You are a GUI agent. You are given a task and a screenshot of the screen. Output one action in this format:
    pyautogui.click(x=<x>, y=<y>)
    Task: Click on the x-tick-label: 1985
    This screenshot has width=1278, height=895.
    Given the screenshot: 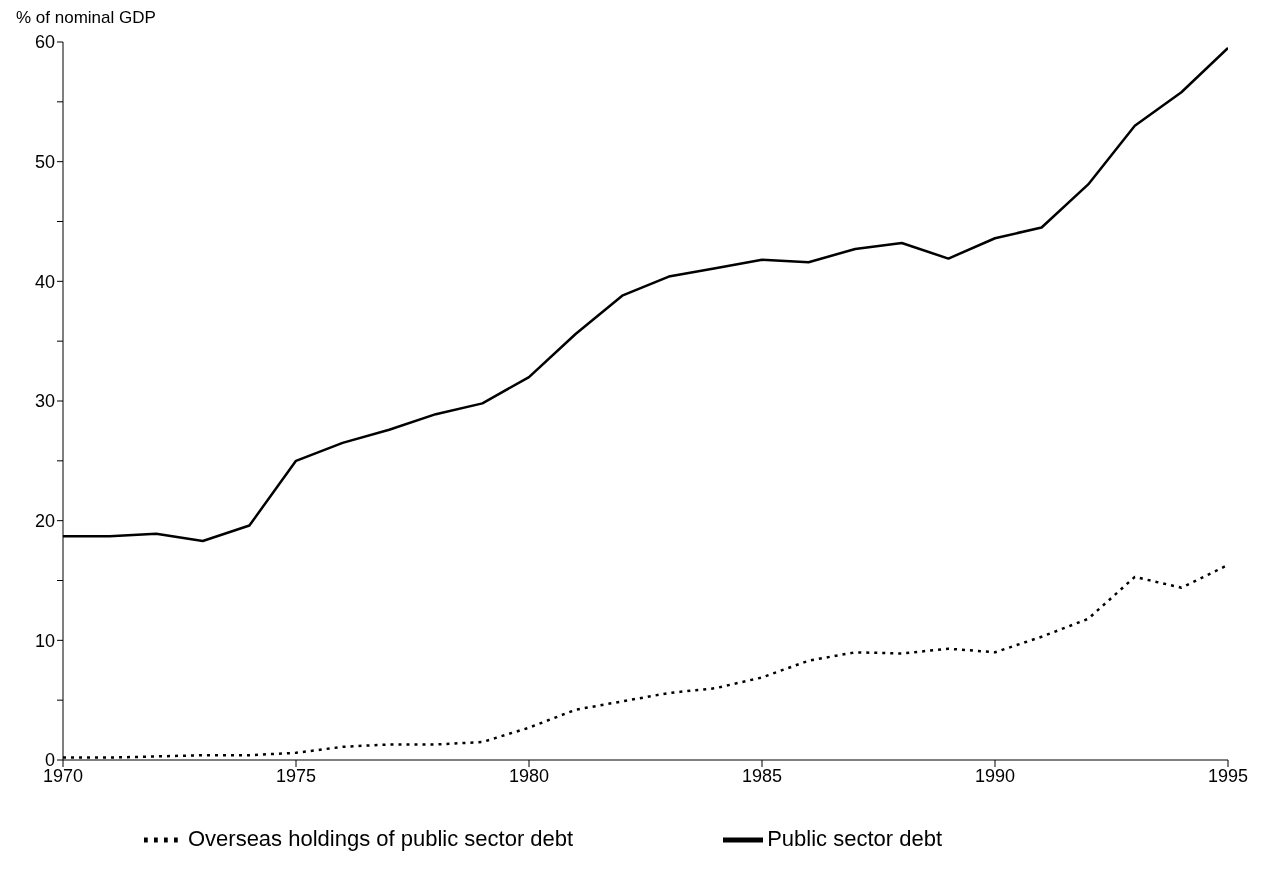 What is the action you would take?
    pyautogui.click(x=762, y=775)
    